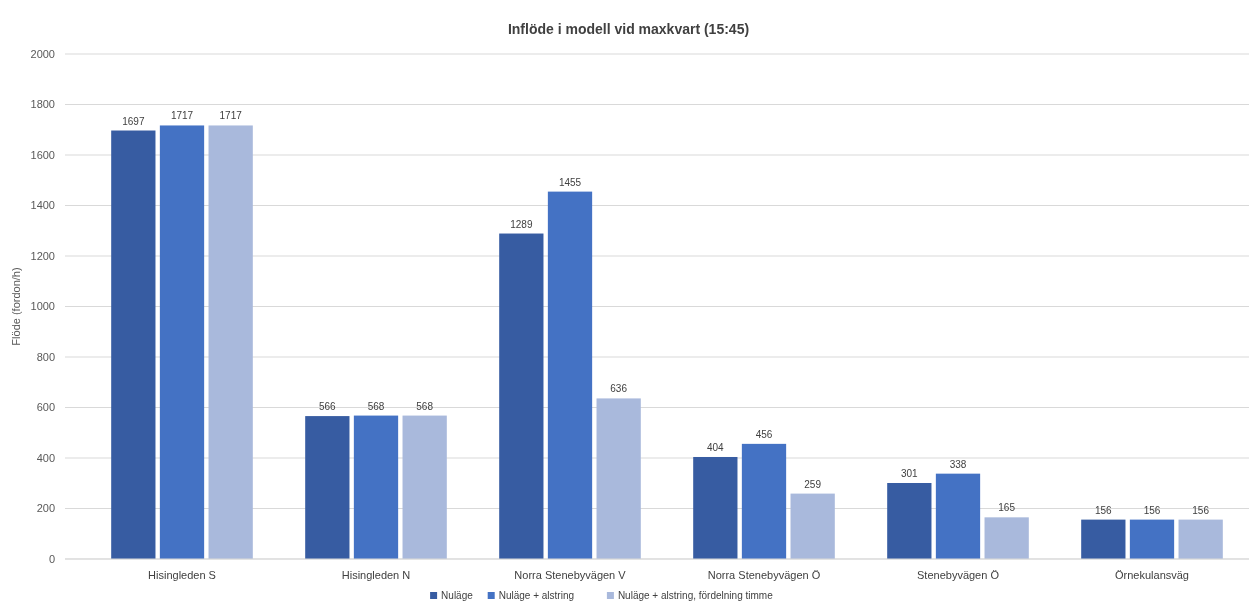 The image size is (1257, 607). I want to click on y-tick-label: 1200, so click(42, 255).